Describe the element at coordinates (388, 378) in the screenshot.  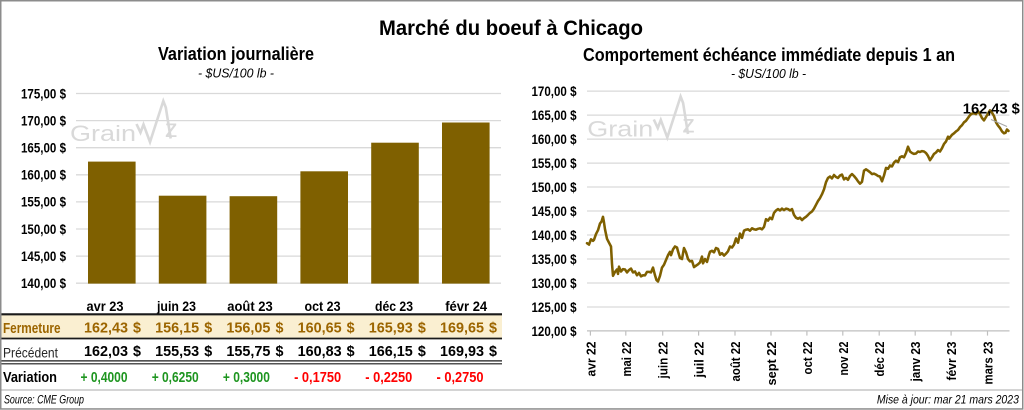
I see `svg-text: - 0,2250` at that location.